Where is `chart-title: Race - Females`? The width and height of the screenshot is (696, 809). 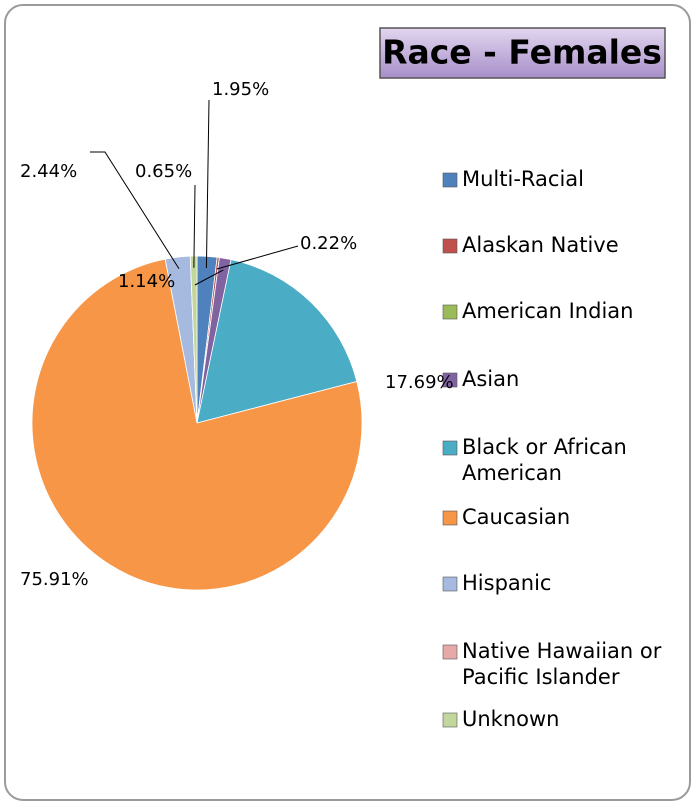 chart-title: Race - Females is located at coordinates (522, 52).